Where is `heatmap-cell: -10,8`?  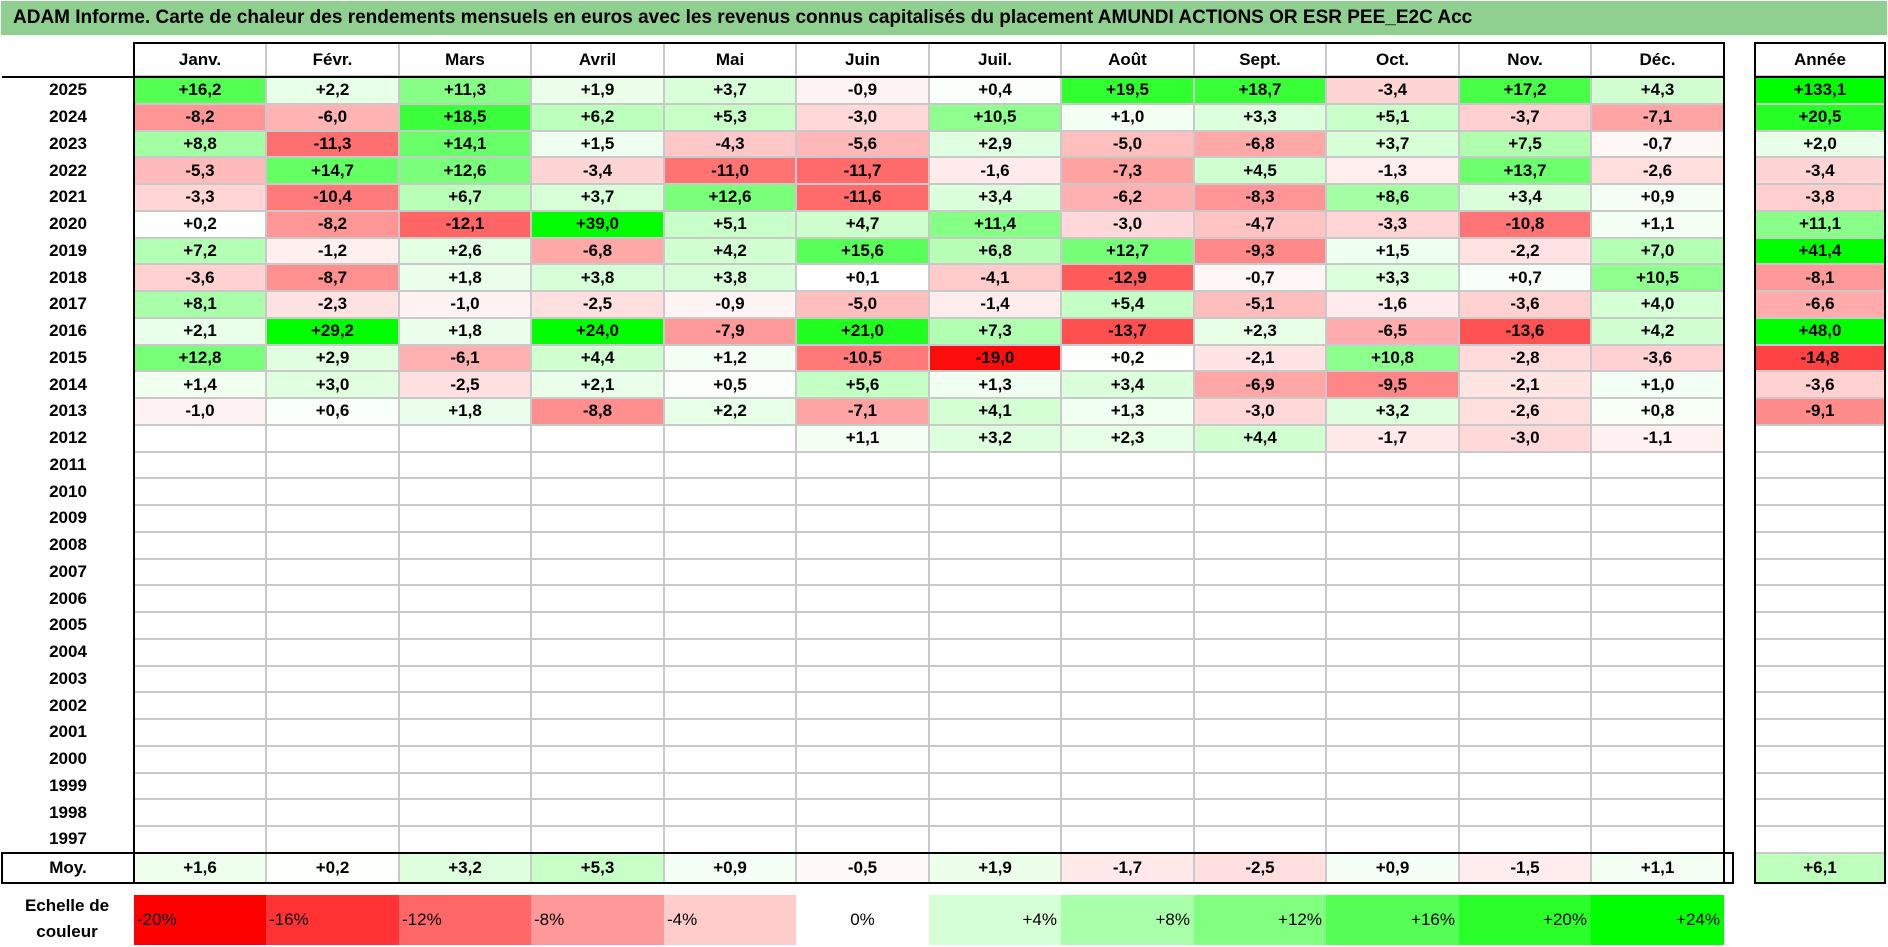 heatmap-cell: -10,8 is located at coordinates (1525, 224).